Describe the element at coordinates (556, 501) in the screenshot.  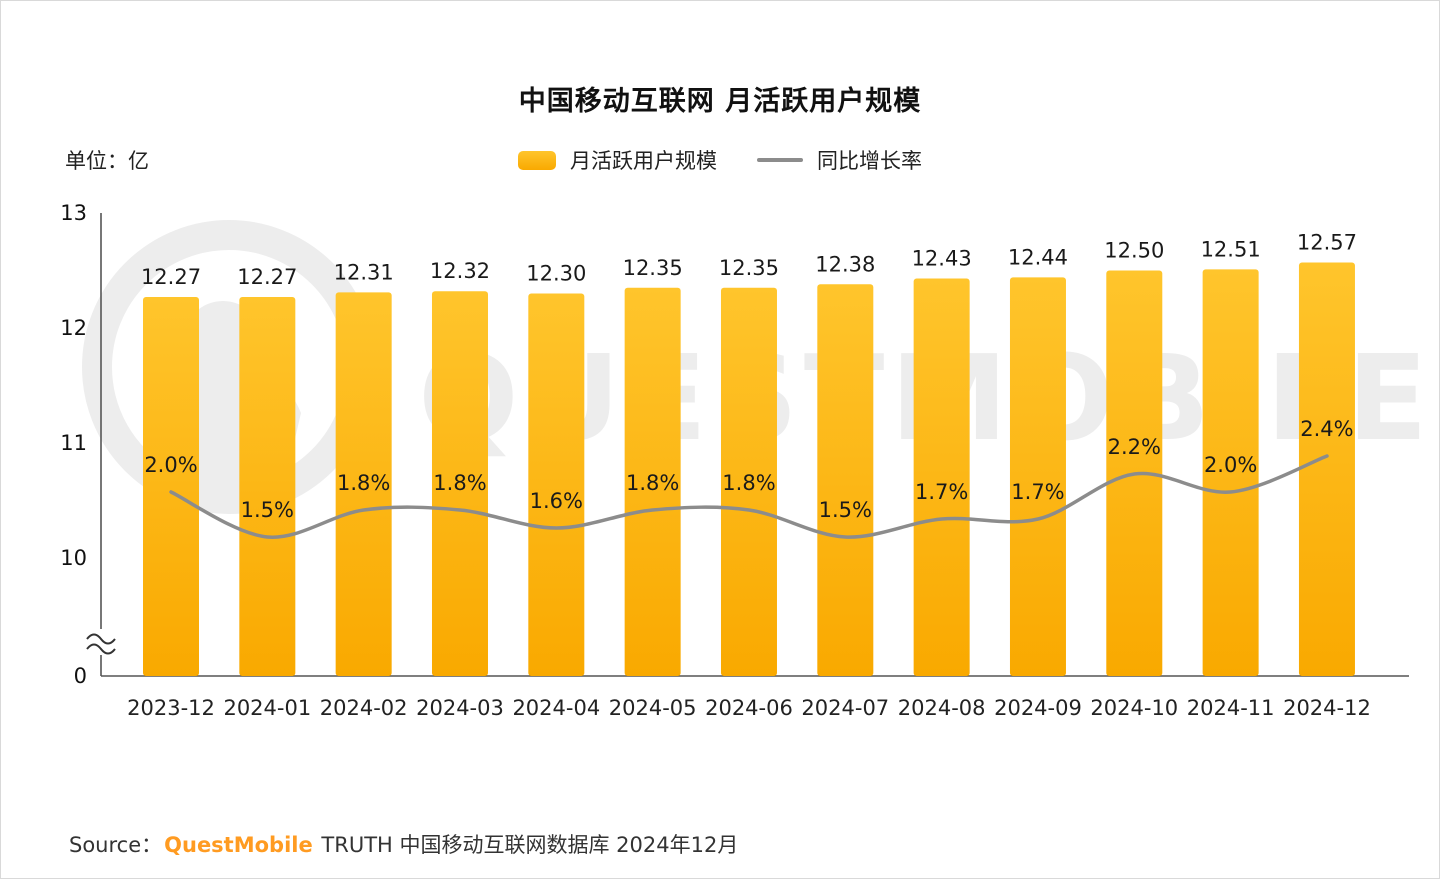
I see `growth-value-label: 1.6%` at that location.